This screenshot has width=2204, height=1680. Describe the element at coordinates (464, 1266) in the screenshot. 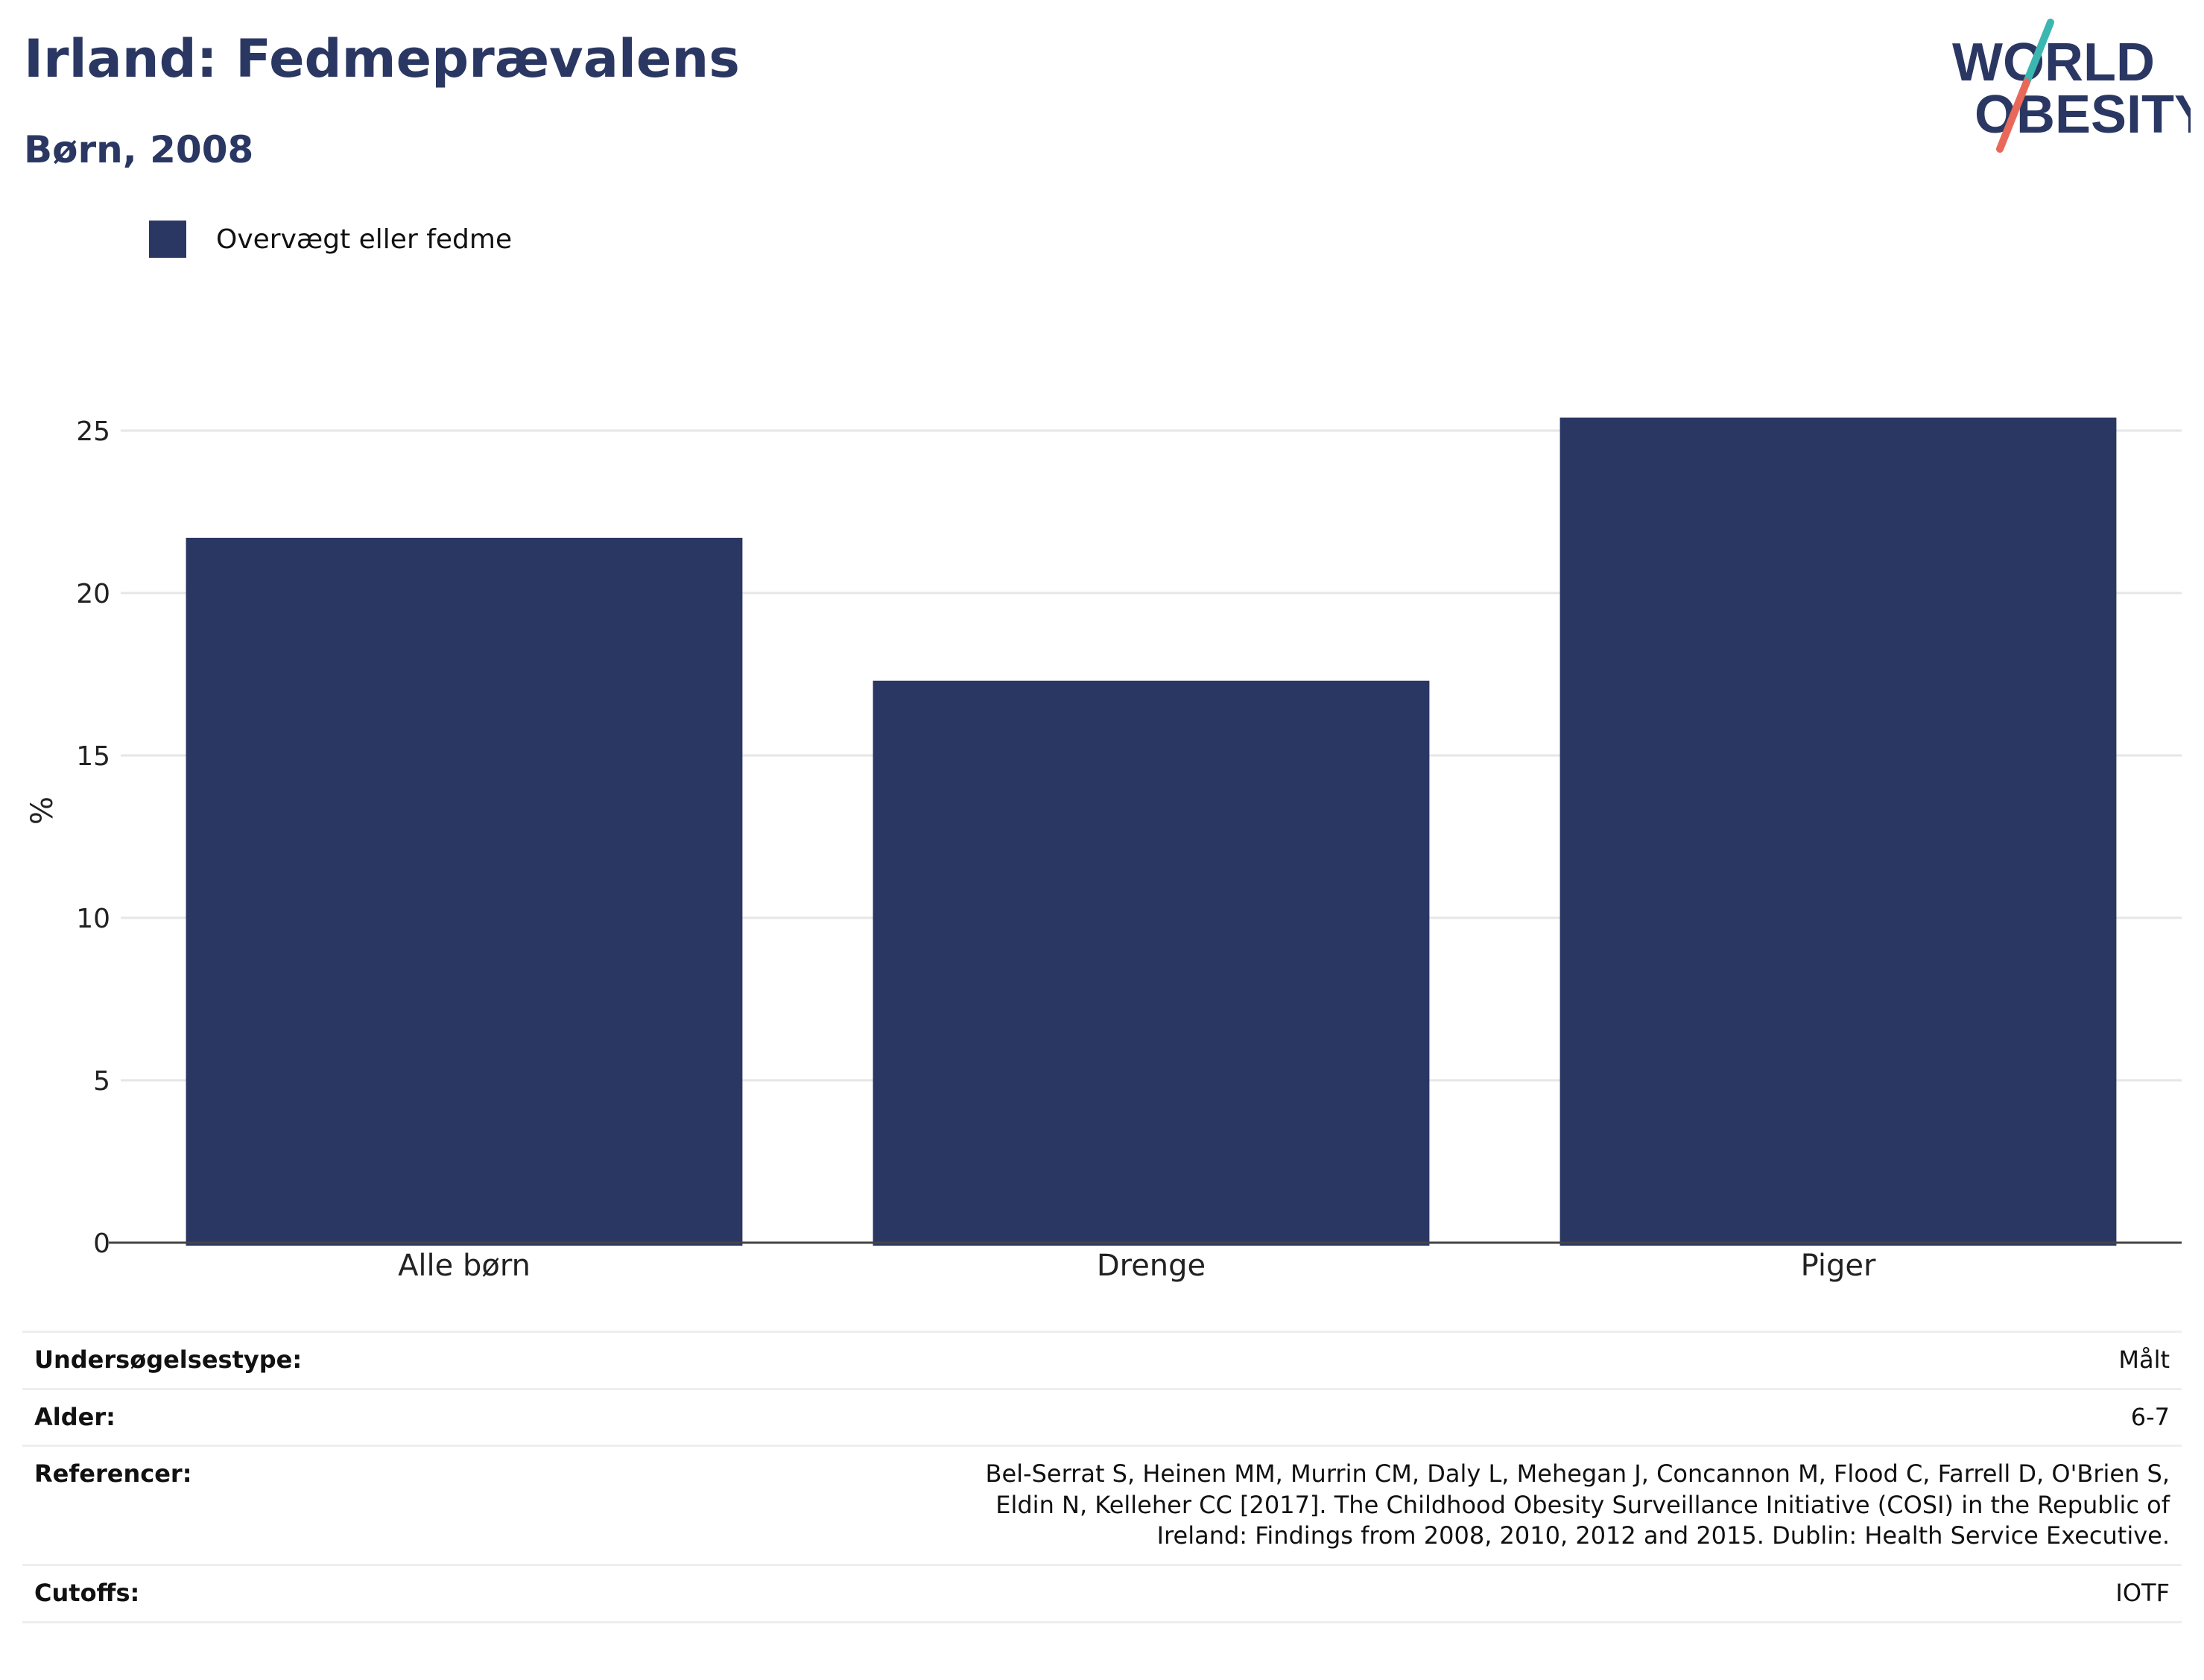

I see `x-tick-label: Alle børn` at that location.